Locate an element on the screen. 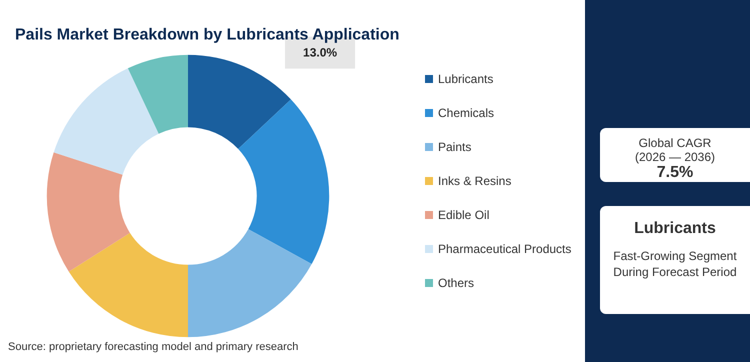  legend-label: Inks & Resins is located at coordinates (475, 181).